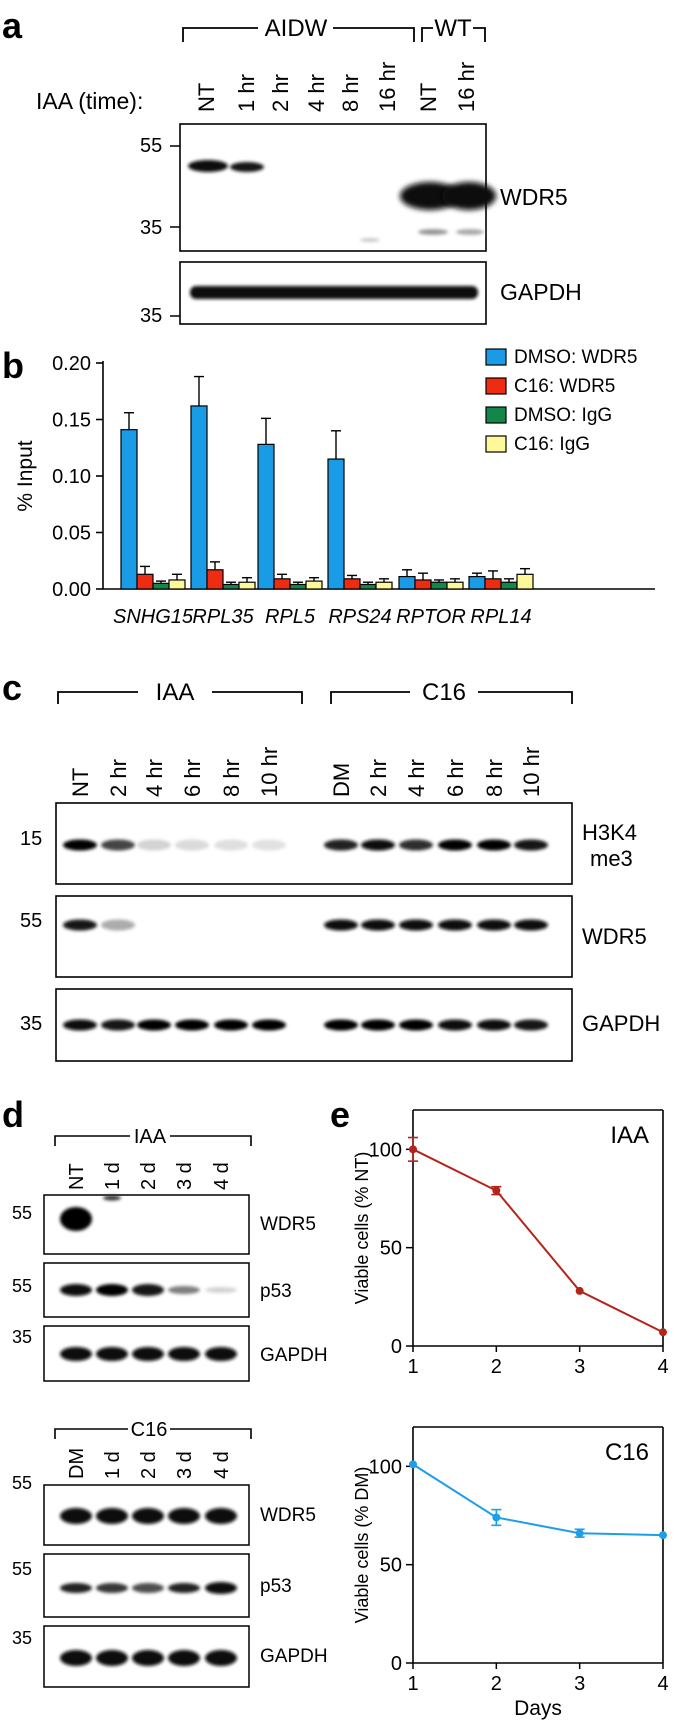 The width and height of the screenshot is (685, 1728). I want to click on b-x-tick-label: RPL5, so click(290, 617).